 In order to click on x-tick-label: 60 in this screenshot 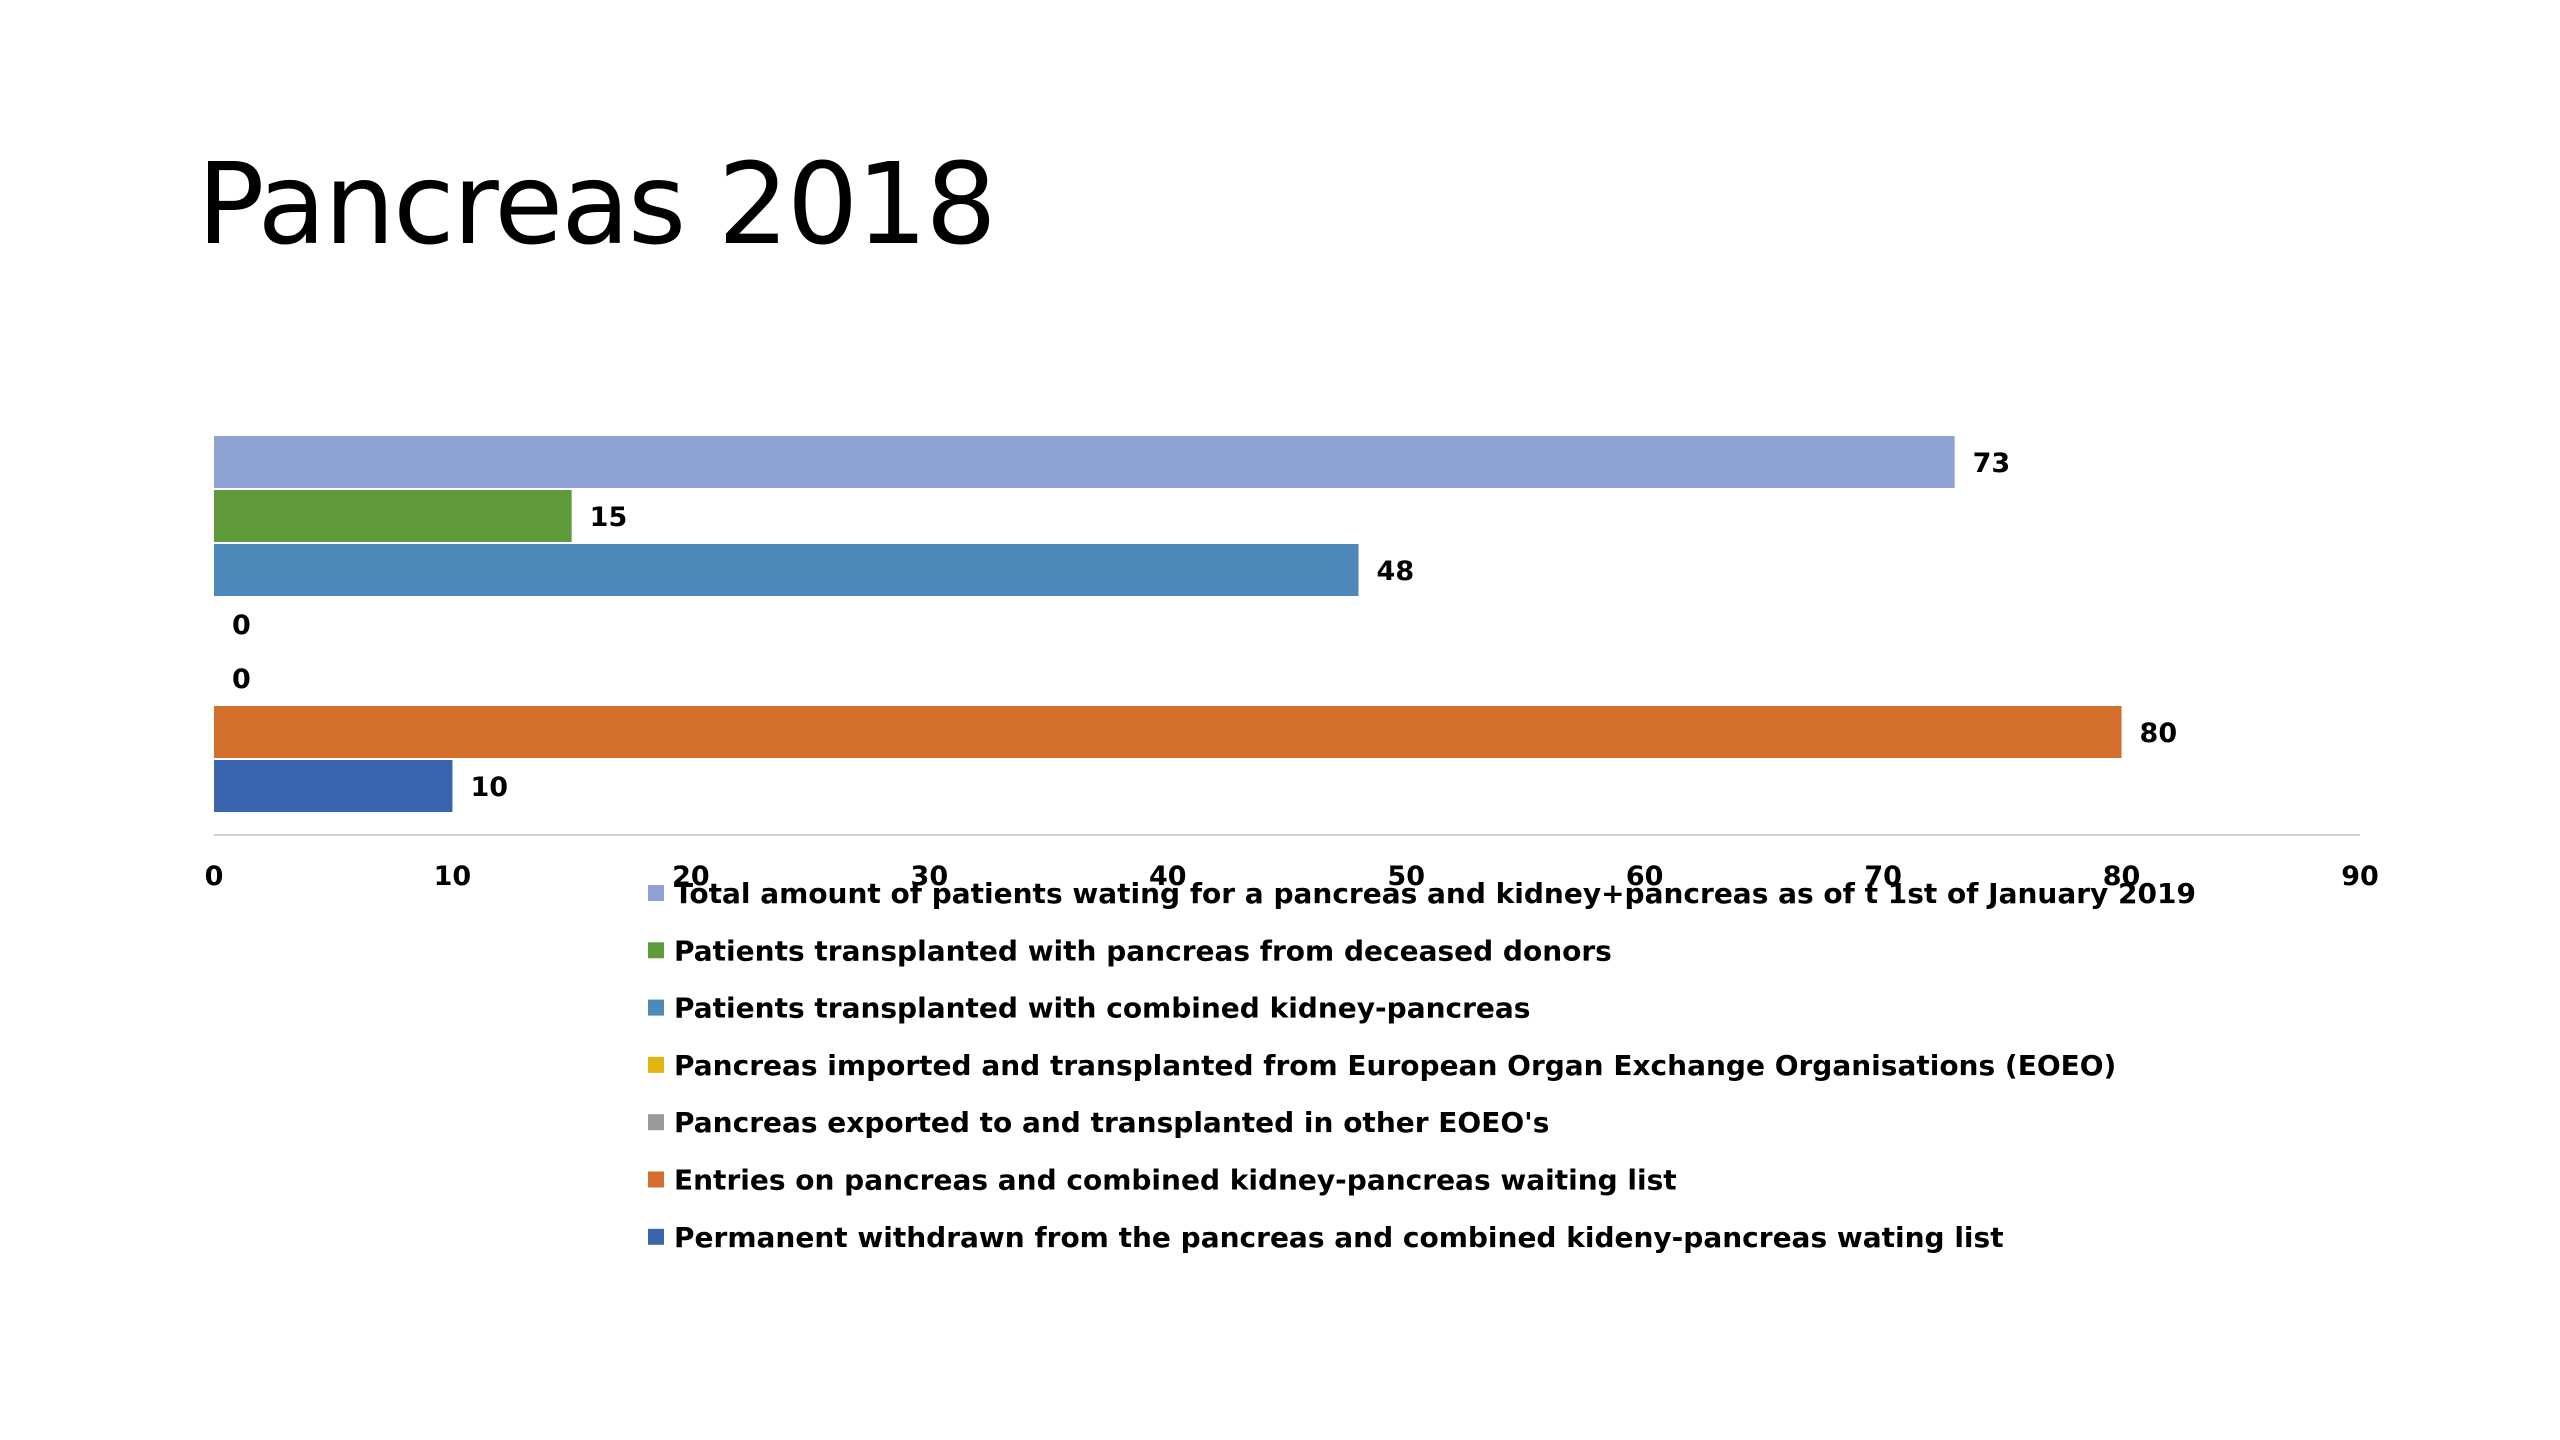, I will do `click(1645, 876)`.